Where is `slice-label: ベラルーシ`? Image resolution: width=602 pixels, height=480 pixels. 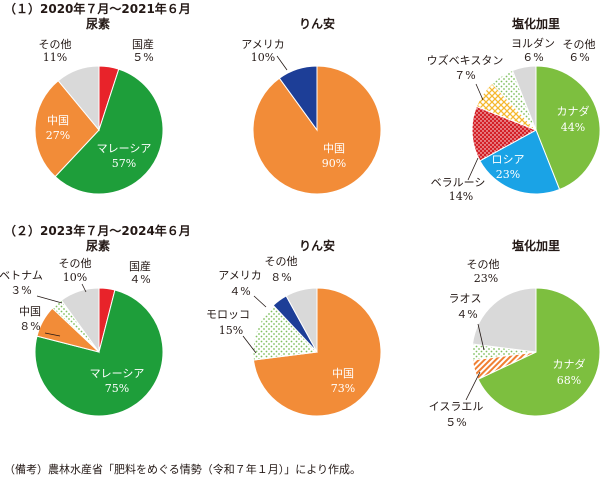 slice-label: ベラルーシ is located at coordinates (458, 182).